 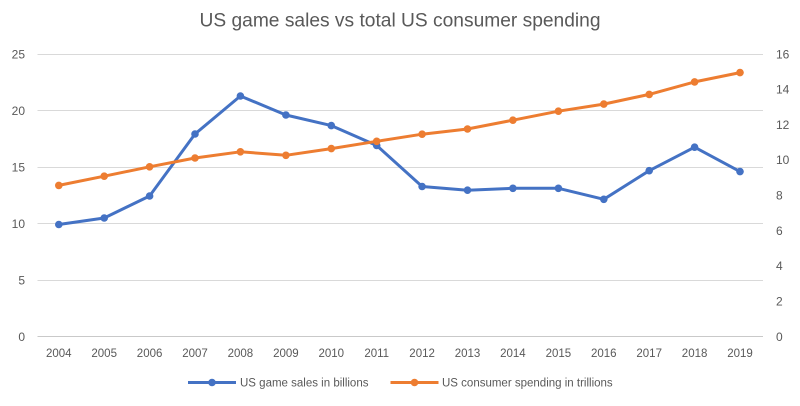 What do you see at coordinates (604, 354) in the screenshot?
I see `svg-text: 2016` at bounding box center [604, 354].